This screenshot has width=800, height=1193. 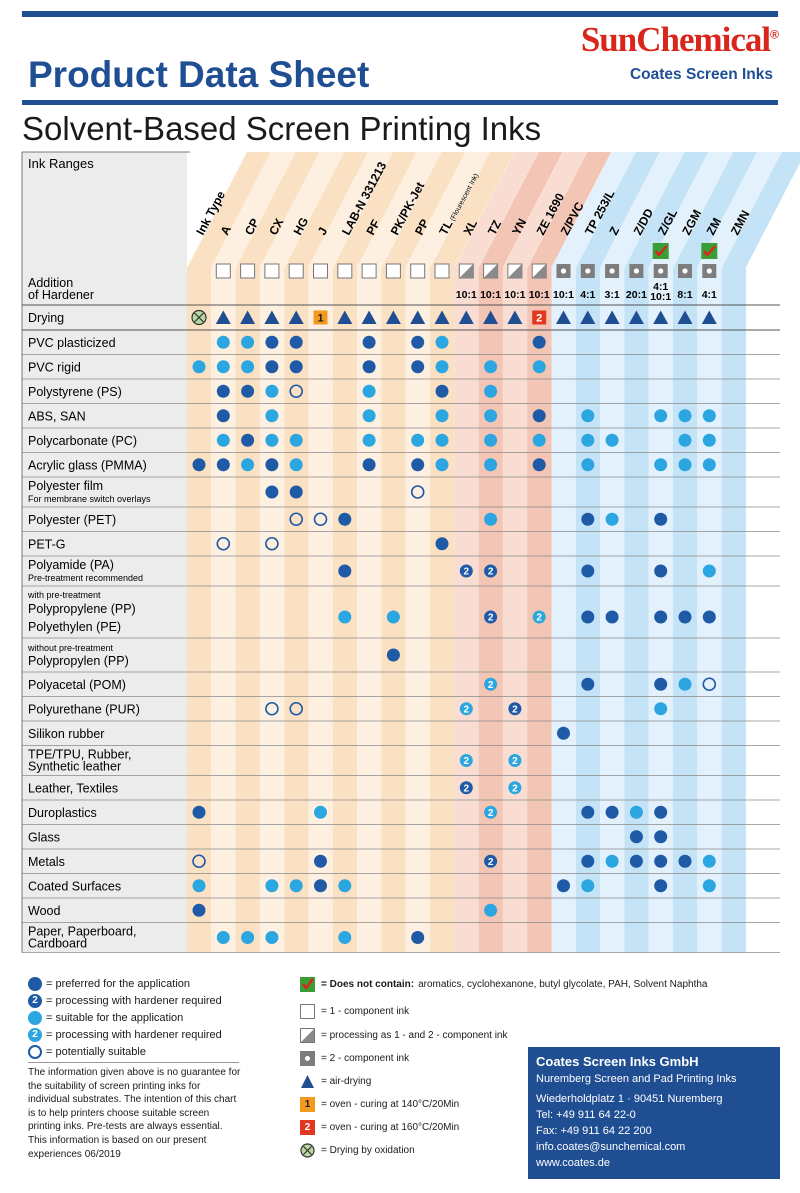 I want to click on row-label: PVC rigid, so click(x=54, y=367).